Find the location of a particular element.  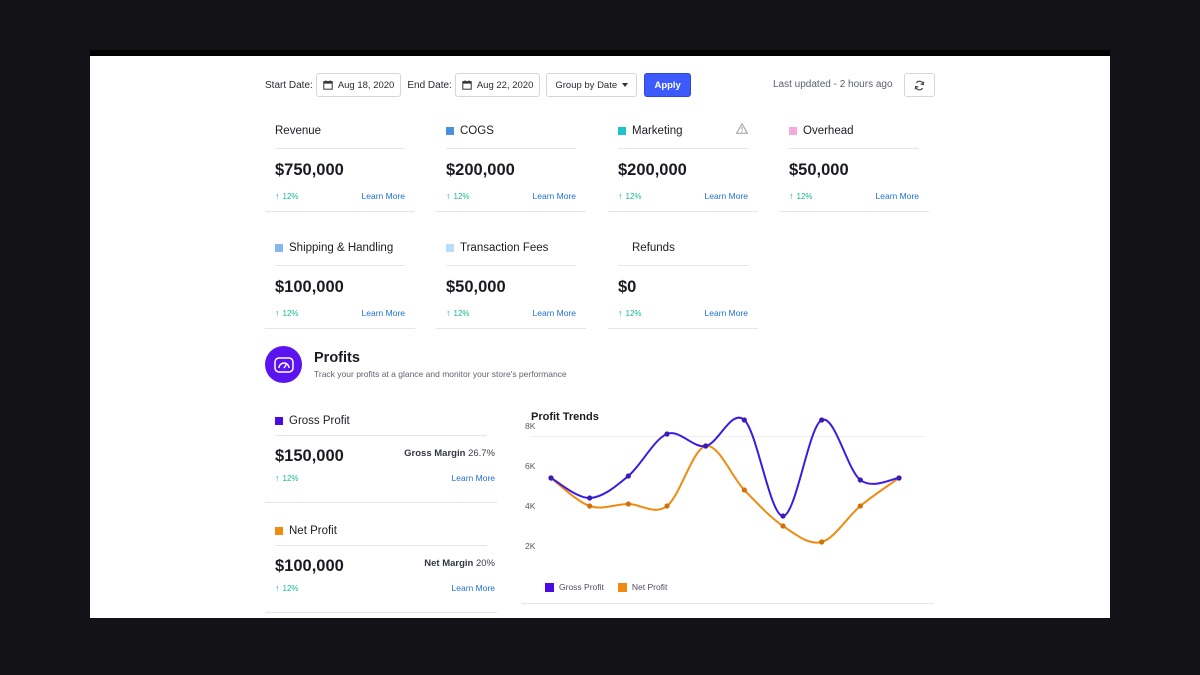

legend-item-gross: Gross Profit is located at coordinates (574, 587).